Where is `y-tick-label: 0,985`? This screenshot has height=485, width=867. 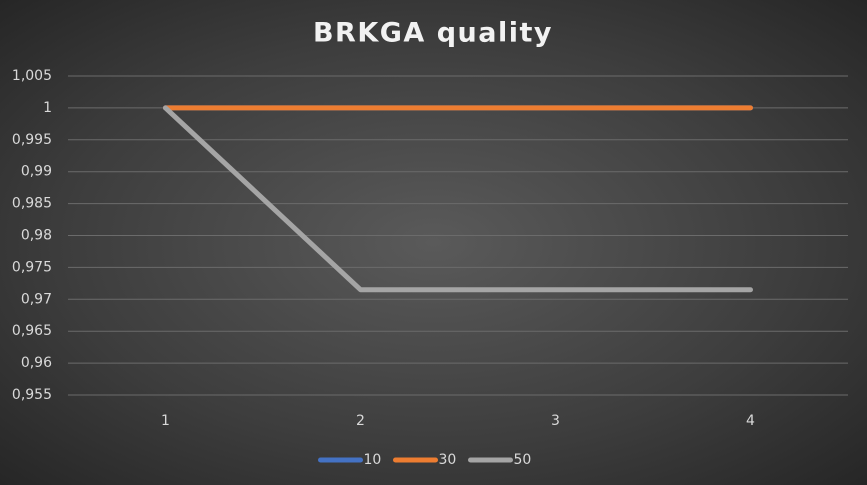
y-tick-label: 0,985 is located at coordinates (32, 204).